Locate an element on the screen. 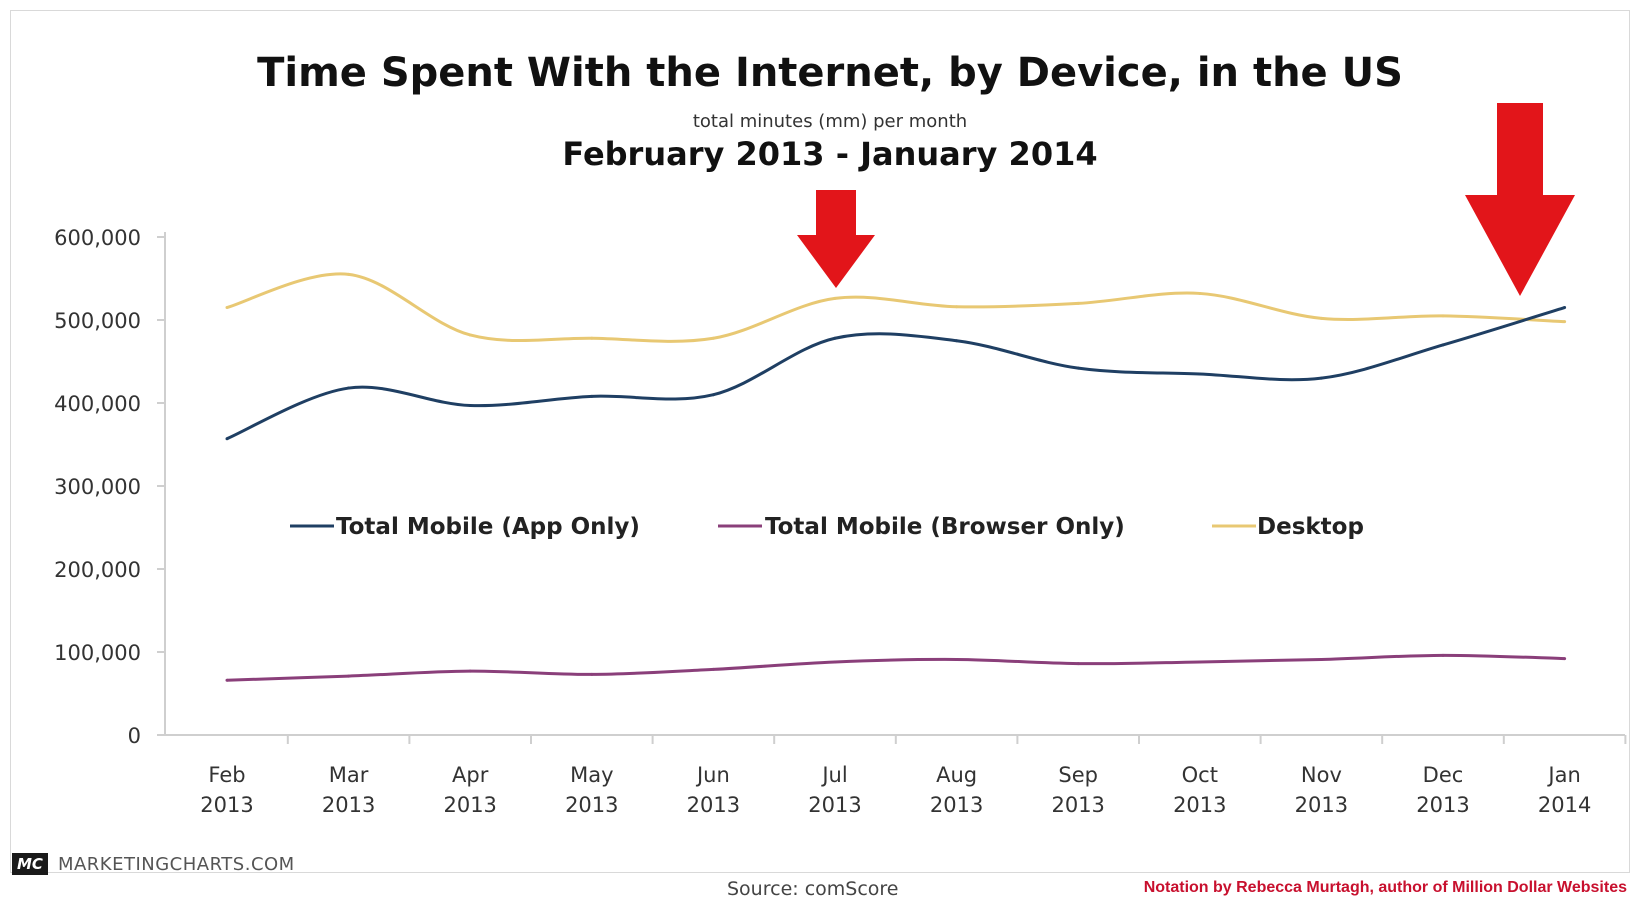 The height and width of the screenshot is (902, 1637). source-note: Source: comScore is located at coordinates (813, 889).